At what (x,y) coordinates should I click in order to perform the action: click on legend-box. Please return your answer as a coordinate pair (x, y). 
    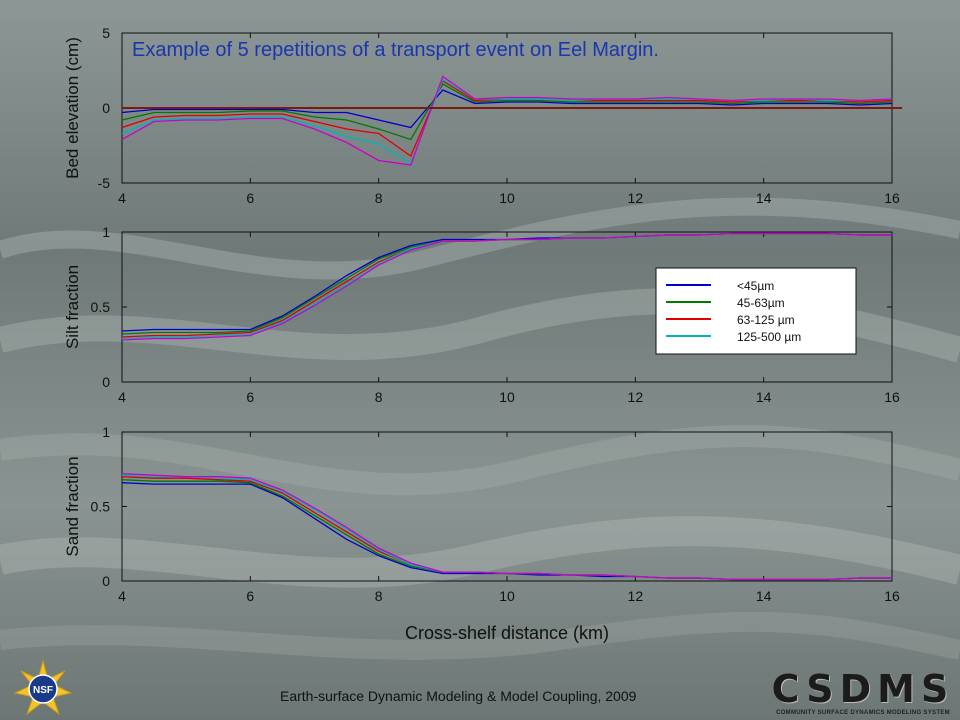
    Looking at the image, I should click on (756, 311).